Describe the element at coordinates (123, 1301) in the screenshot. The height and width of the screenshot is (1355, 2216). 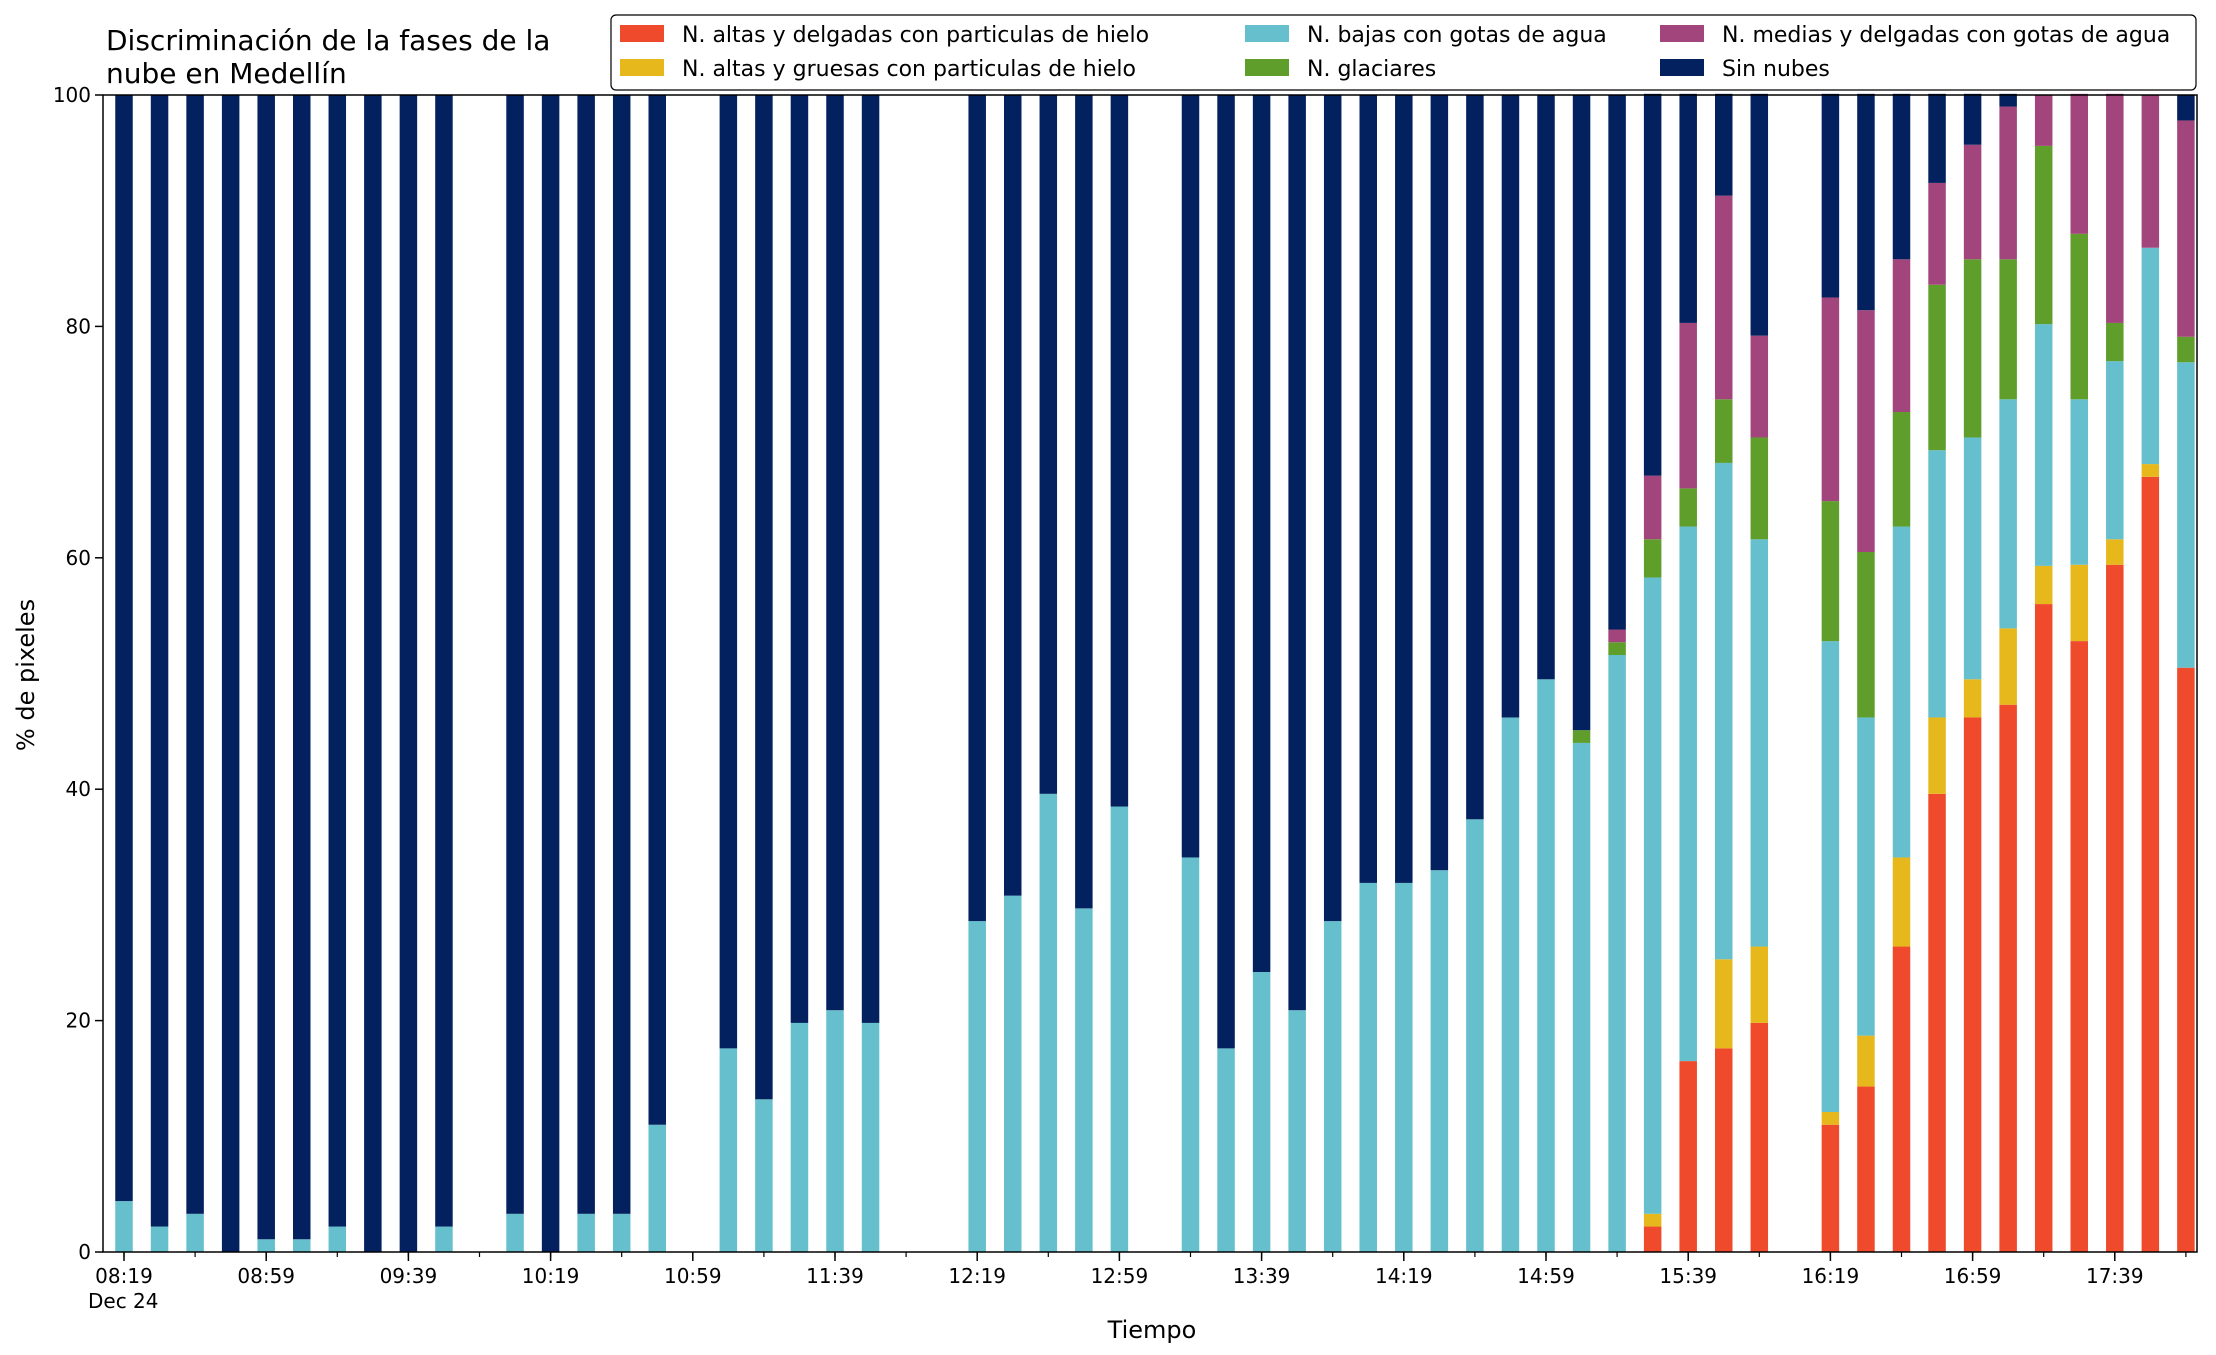
I see `x-tick-sublabel: Dec 24` at that location.